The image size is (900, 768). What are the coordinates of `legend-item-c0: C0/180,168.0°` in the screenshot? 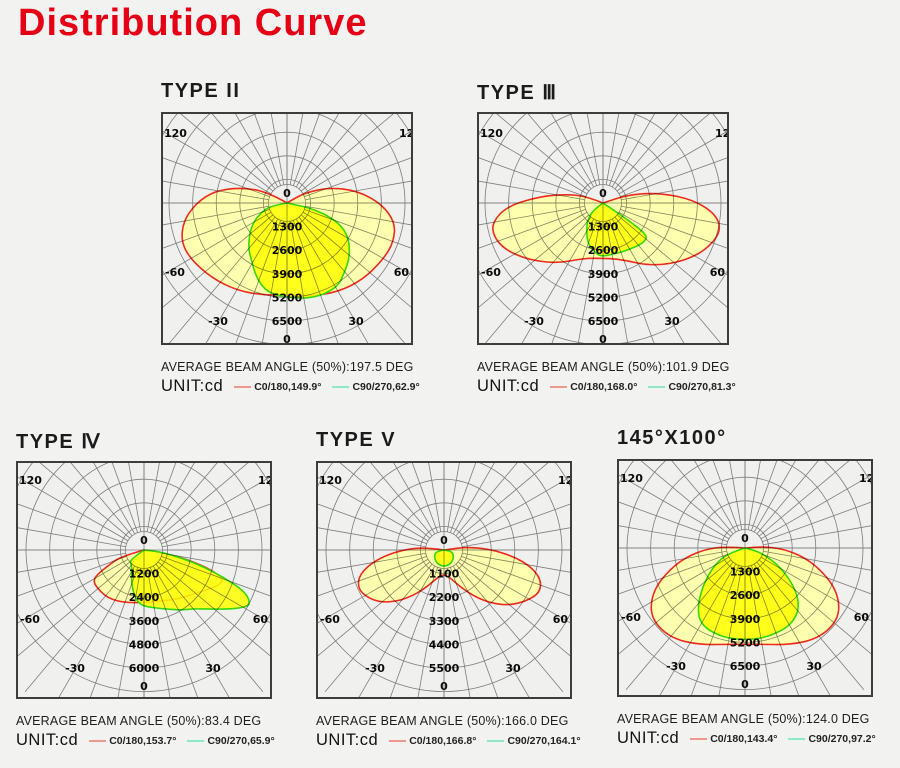 It's located at (593, 387).